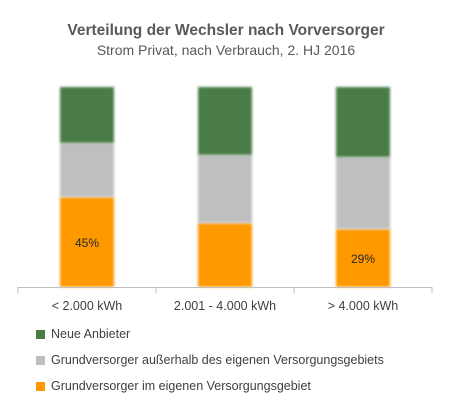 The width and height of the screenshot is (450, 411). I want to click on legend-item: Neue Anbieter, so click(210, 334).